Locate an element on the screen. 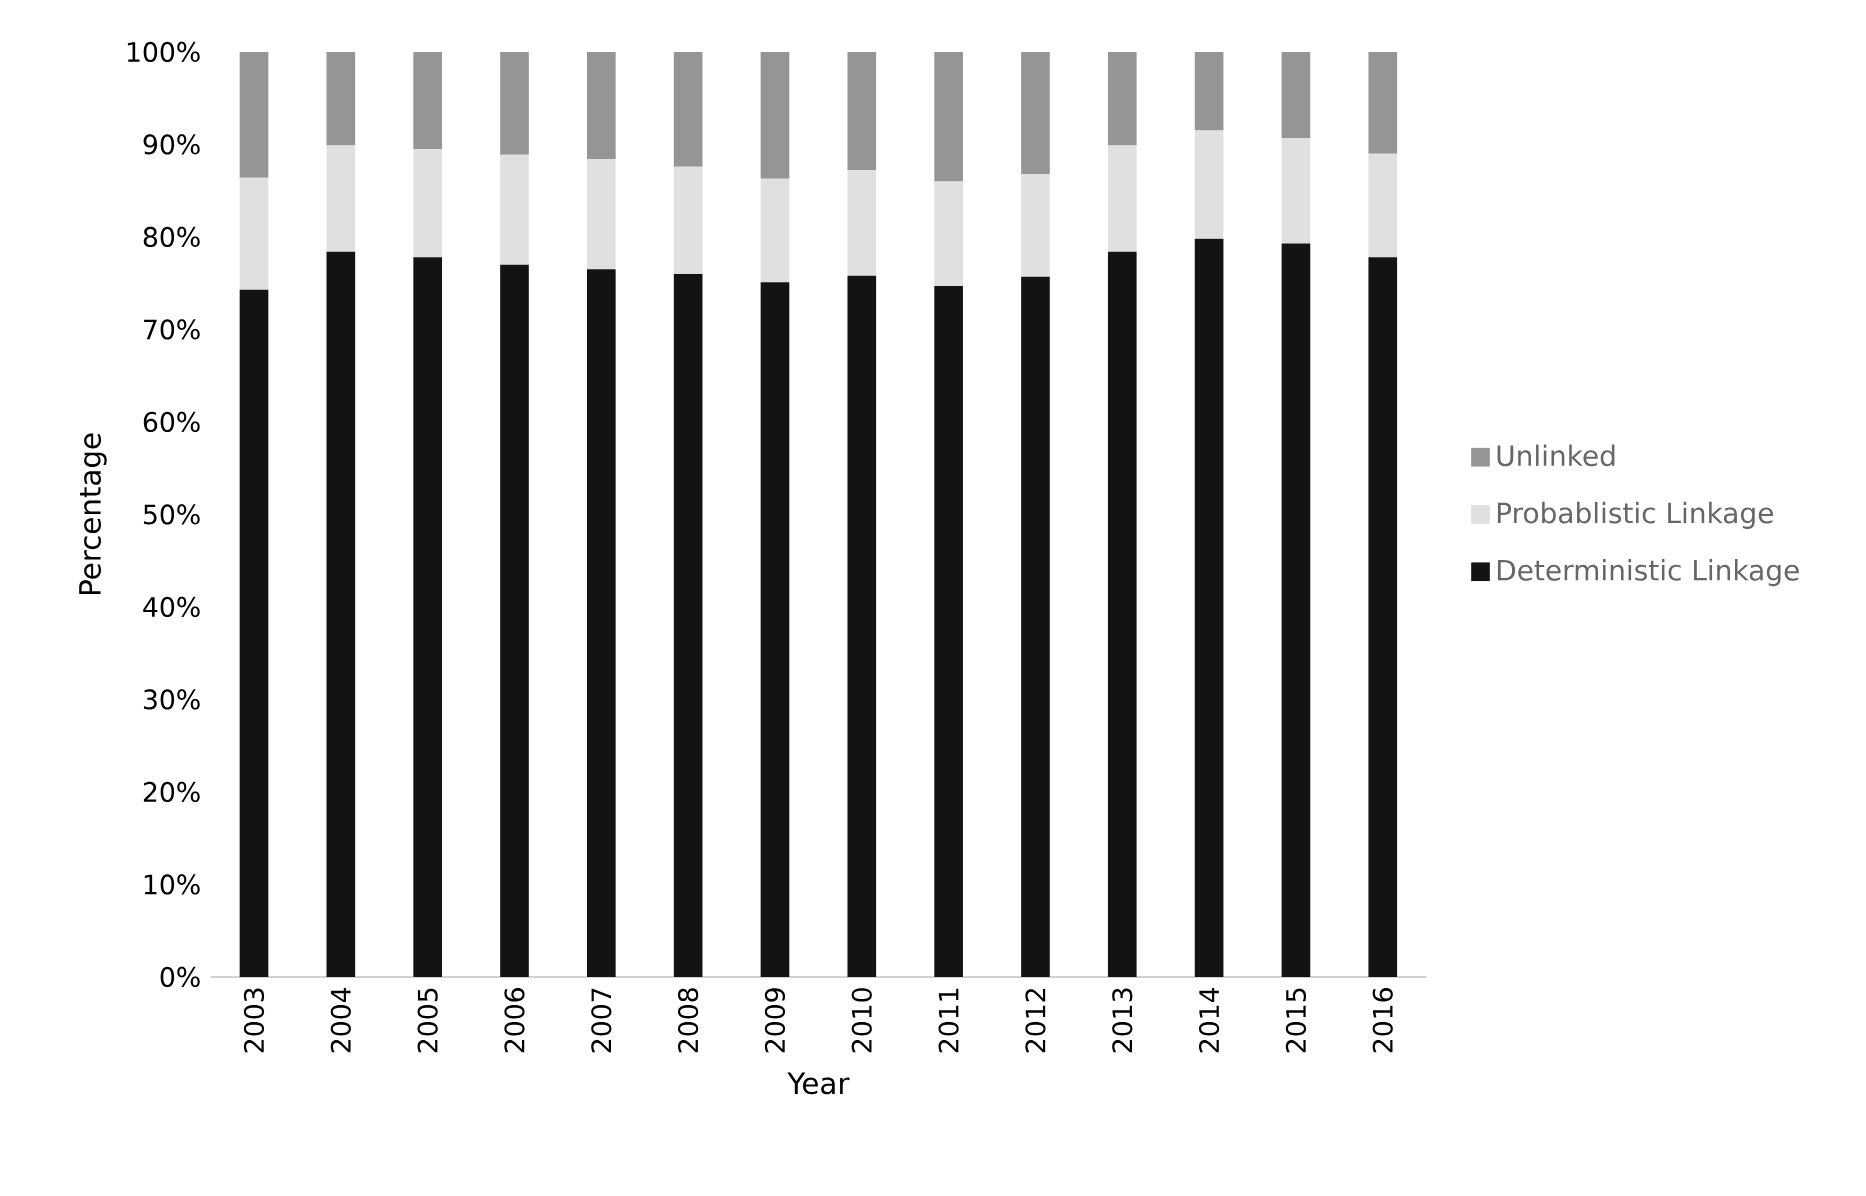 The height and width of the screenshot is (1196, 1866). x-tick-label: 2008 is located at coordinates (688, 1020).